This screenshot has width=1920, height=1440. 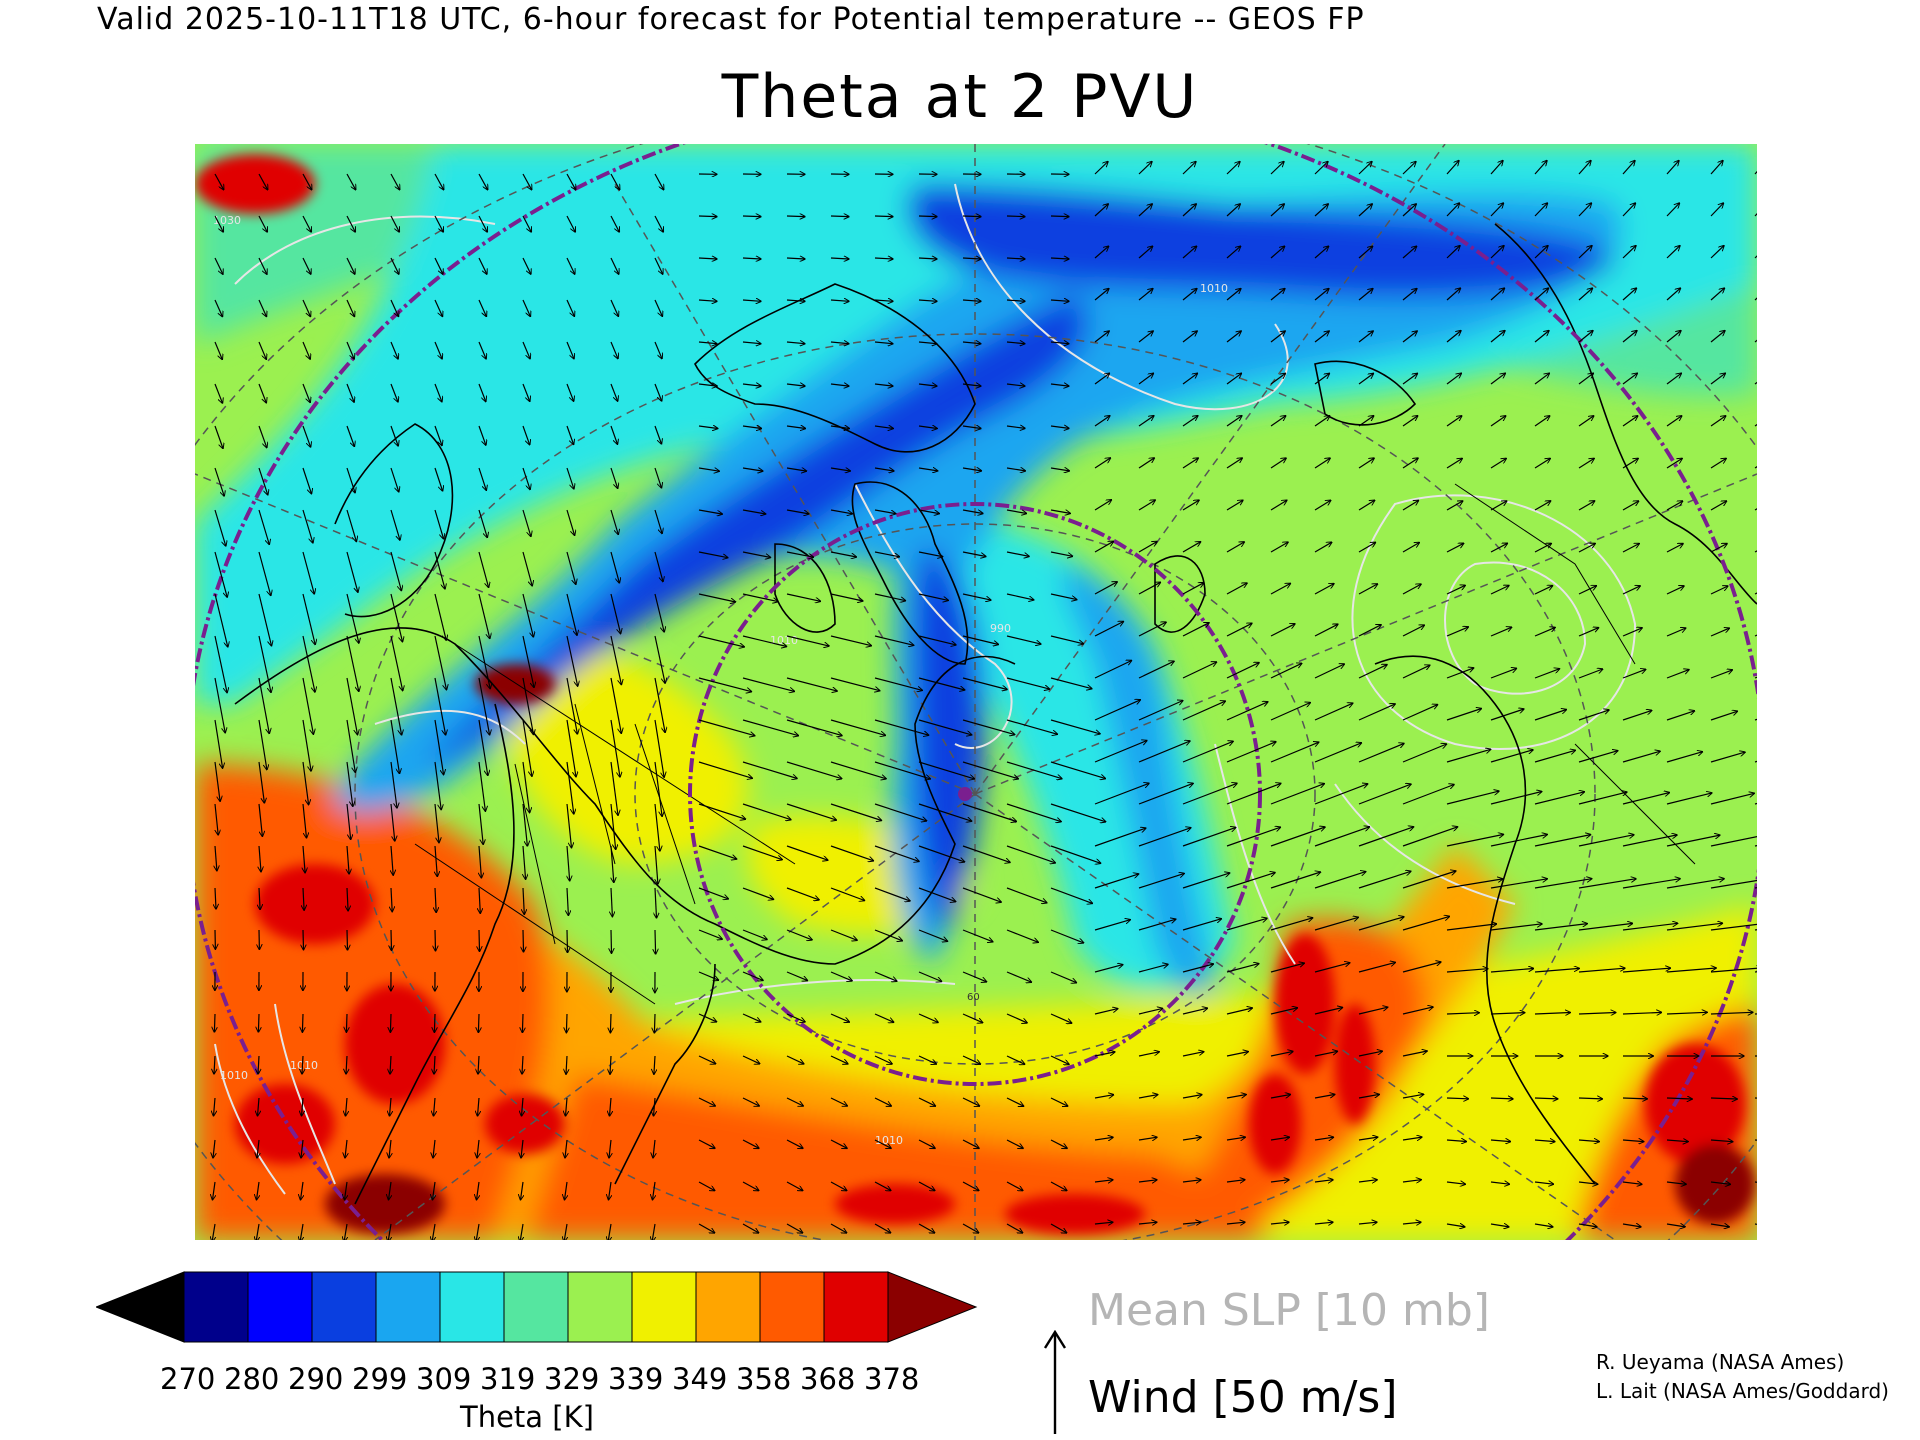 I want to click on colorbar-tick: 358, so click(x=764, y=1379).